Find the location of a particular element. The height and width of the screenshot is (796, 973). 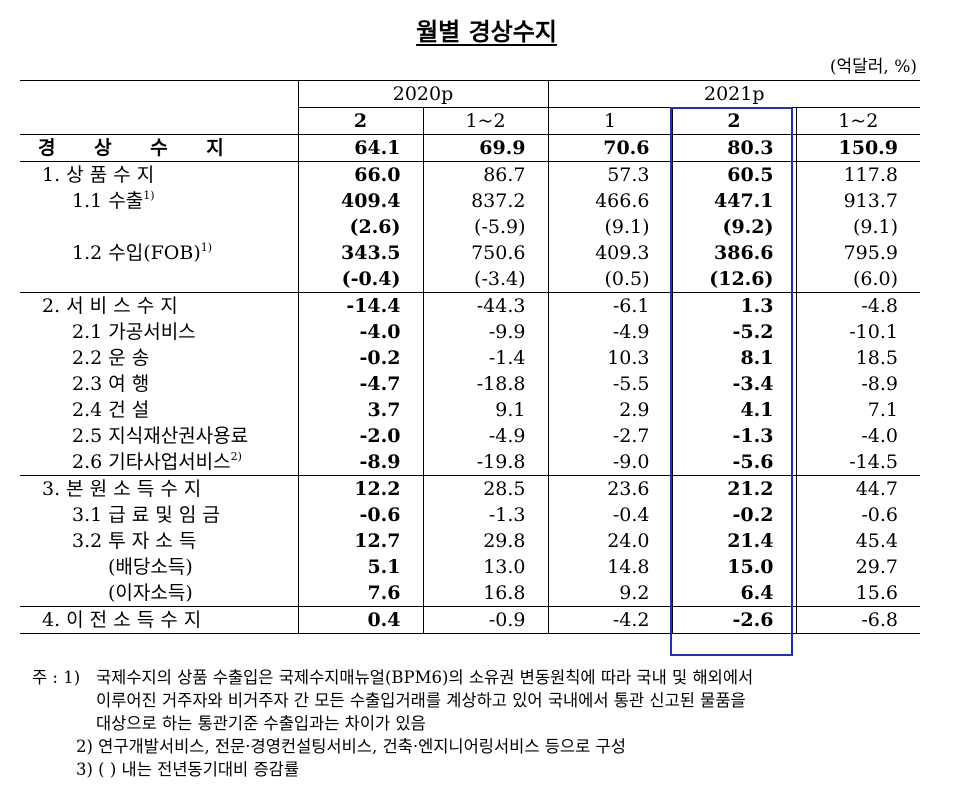

value-cell: 9.2 is located at coordinates (609, 593).